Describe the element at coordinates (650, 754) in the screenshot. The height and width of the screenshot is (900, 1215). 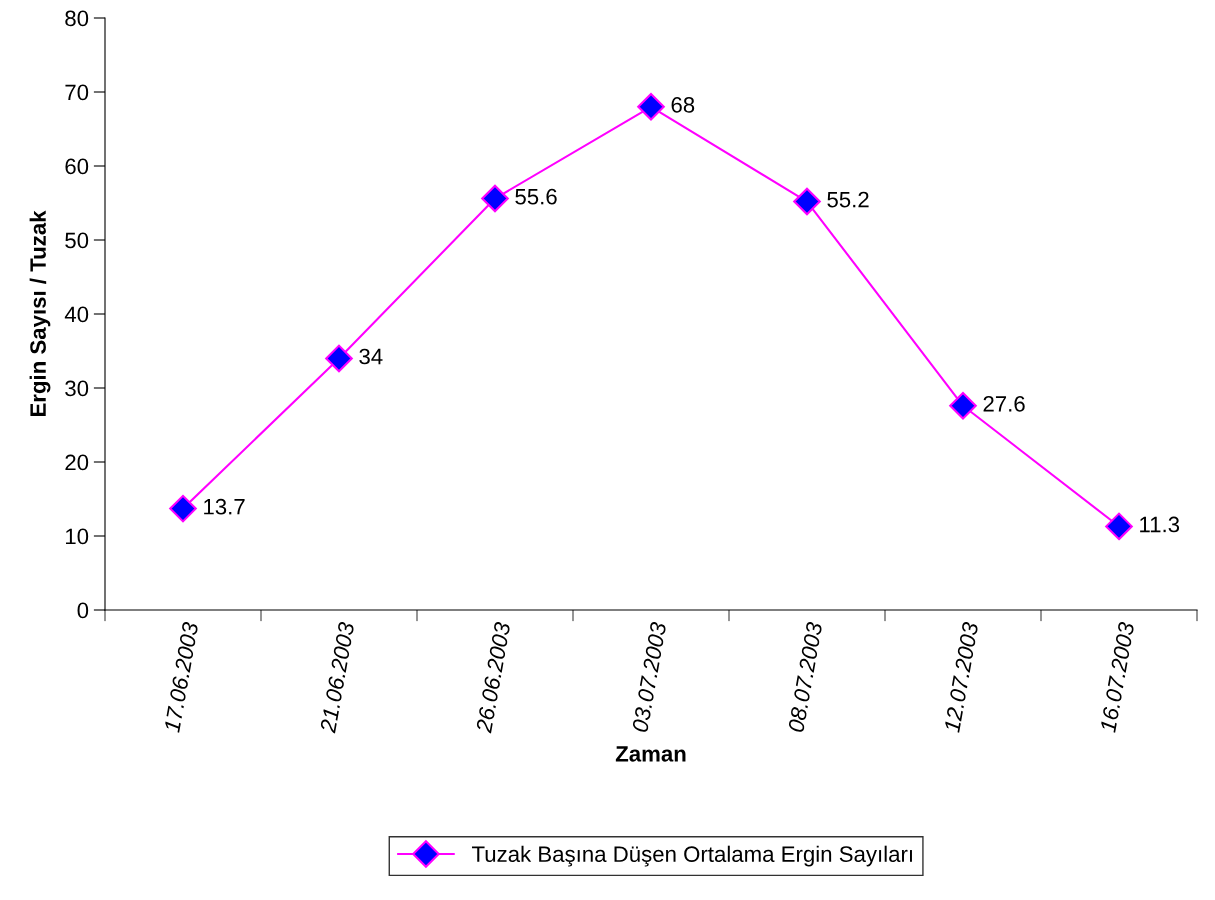
I see `x-axis-title: Zaman` at that location.